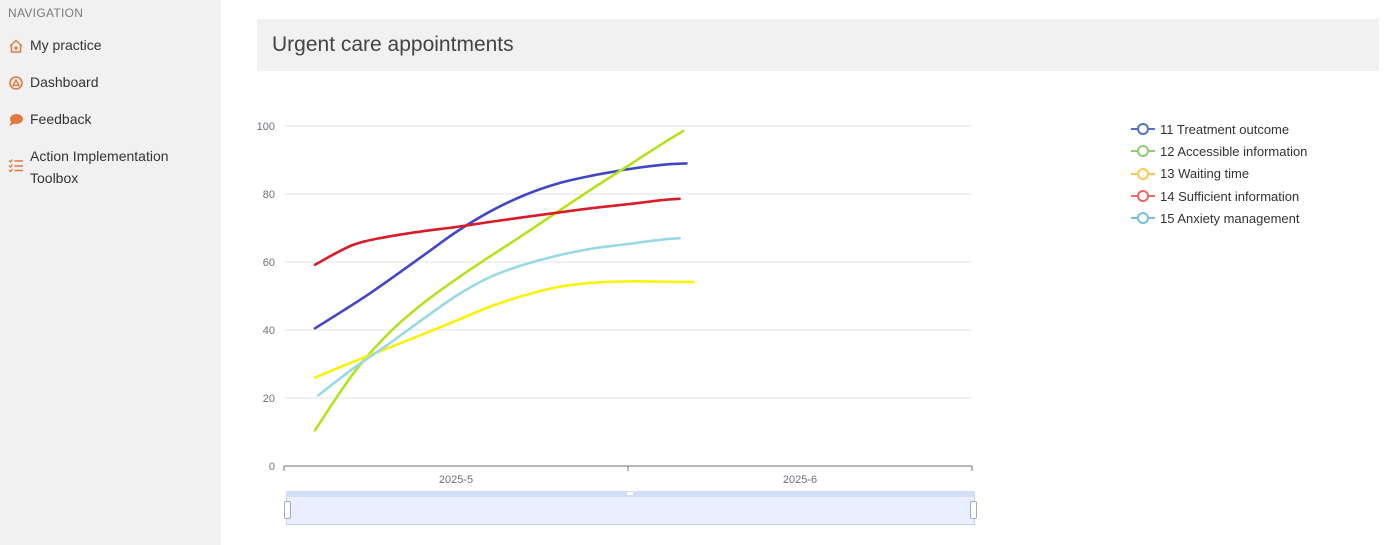  Describe the element at coordinates (800, 480) in the screenshot. I see `x-tick-label: 2025-6` at that location.